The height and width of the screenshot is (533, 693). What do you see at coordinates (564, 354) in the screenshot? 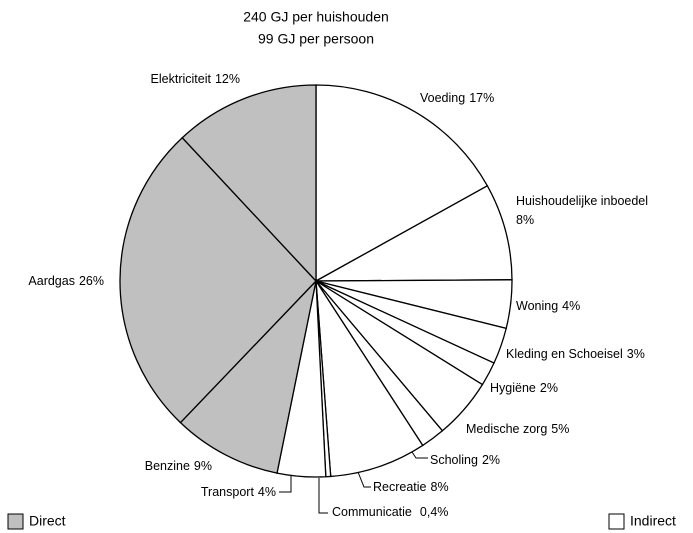
I see `slice-name: Kleding en Schoeisel` at bounding box center [564, 354].